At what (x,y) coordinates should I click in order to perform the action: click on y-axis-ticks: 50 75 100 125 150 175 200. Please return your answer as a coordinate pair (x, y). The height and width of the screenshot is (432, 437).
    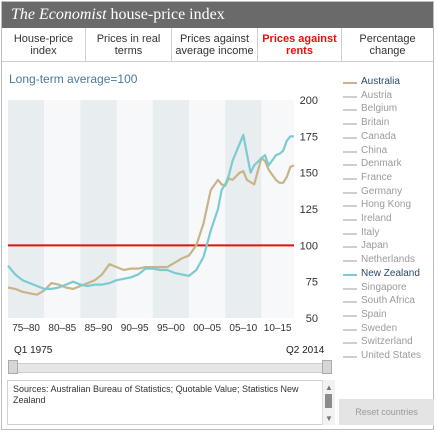
    Looking at the image, I should click on (309, 210).